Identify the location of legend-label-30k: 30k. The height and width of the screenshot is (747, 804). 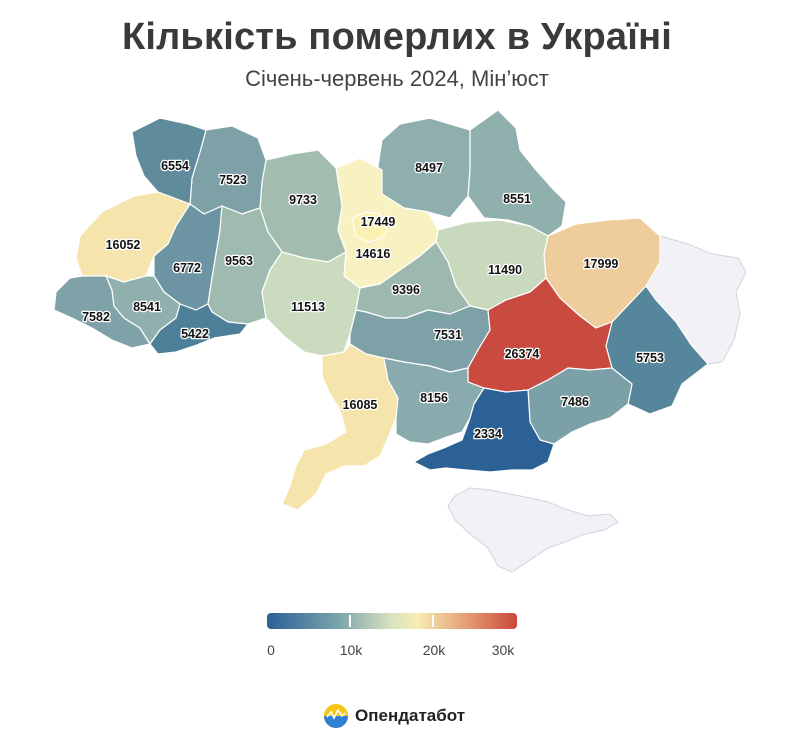
(503, 650).